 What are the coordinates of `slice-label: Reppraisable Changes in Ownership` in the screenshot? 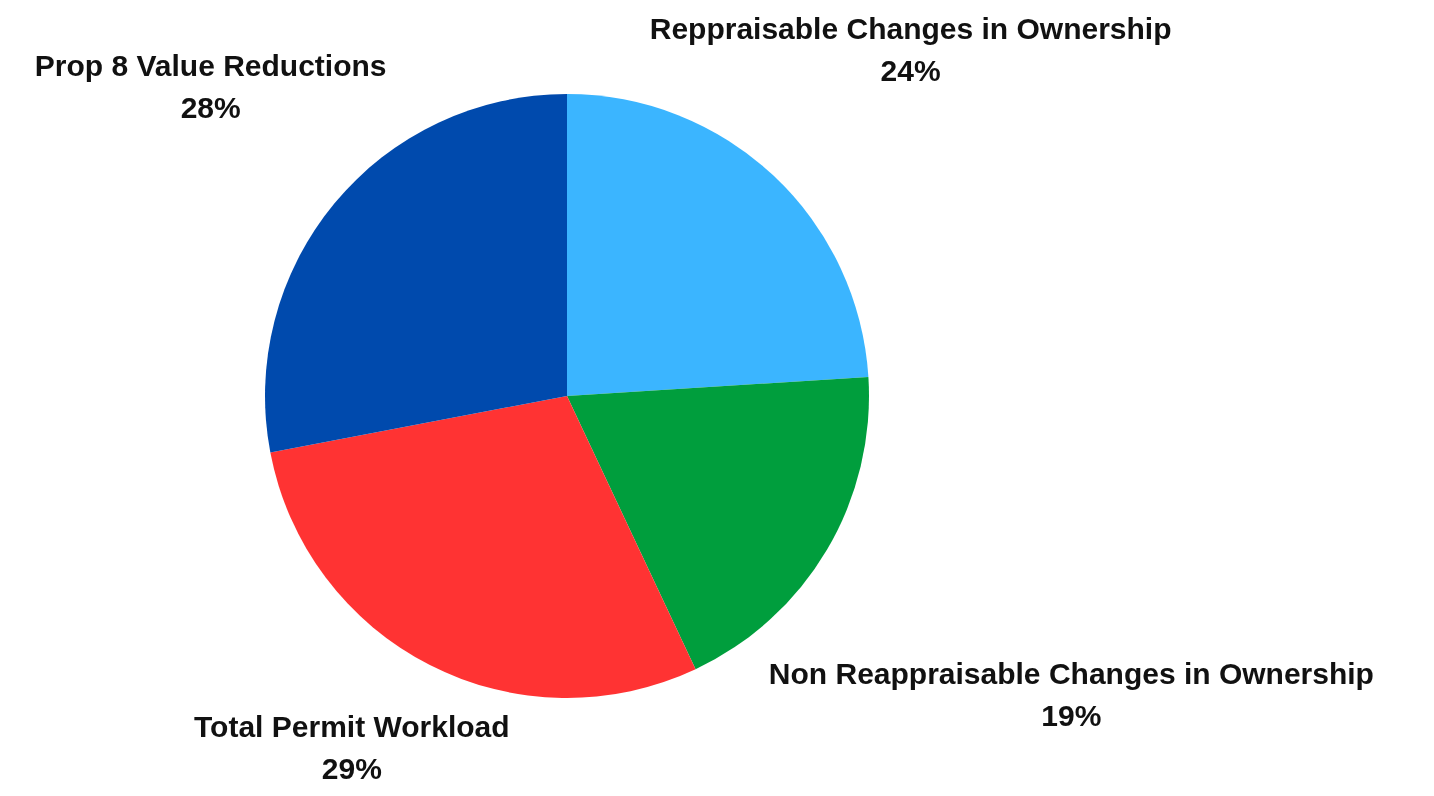 It's located at (910, 28).